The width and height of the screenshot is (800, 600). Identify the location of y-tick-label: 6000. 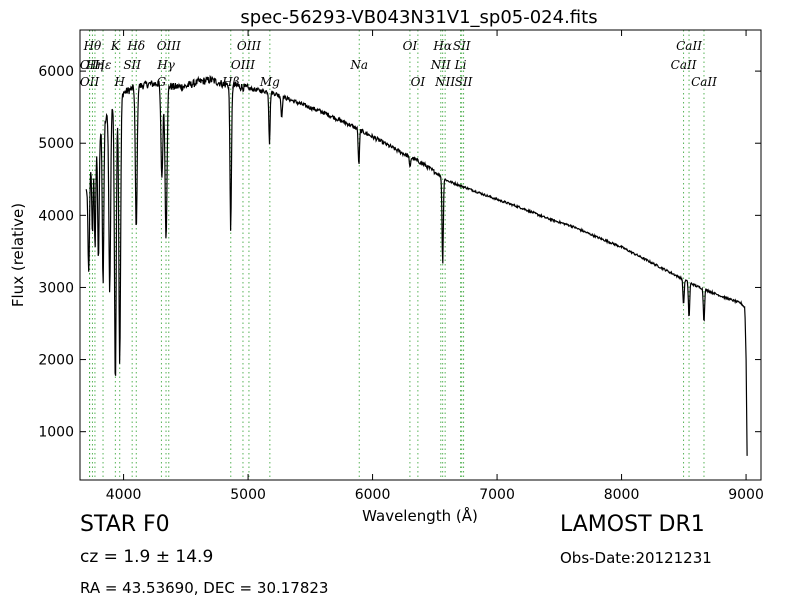
(56, 72).